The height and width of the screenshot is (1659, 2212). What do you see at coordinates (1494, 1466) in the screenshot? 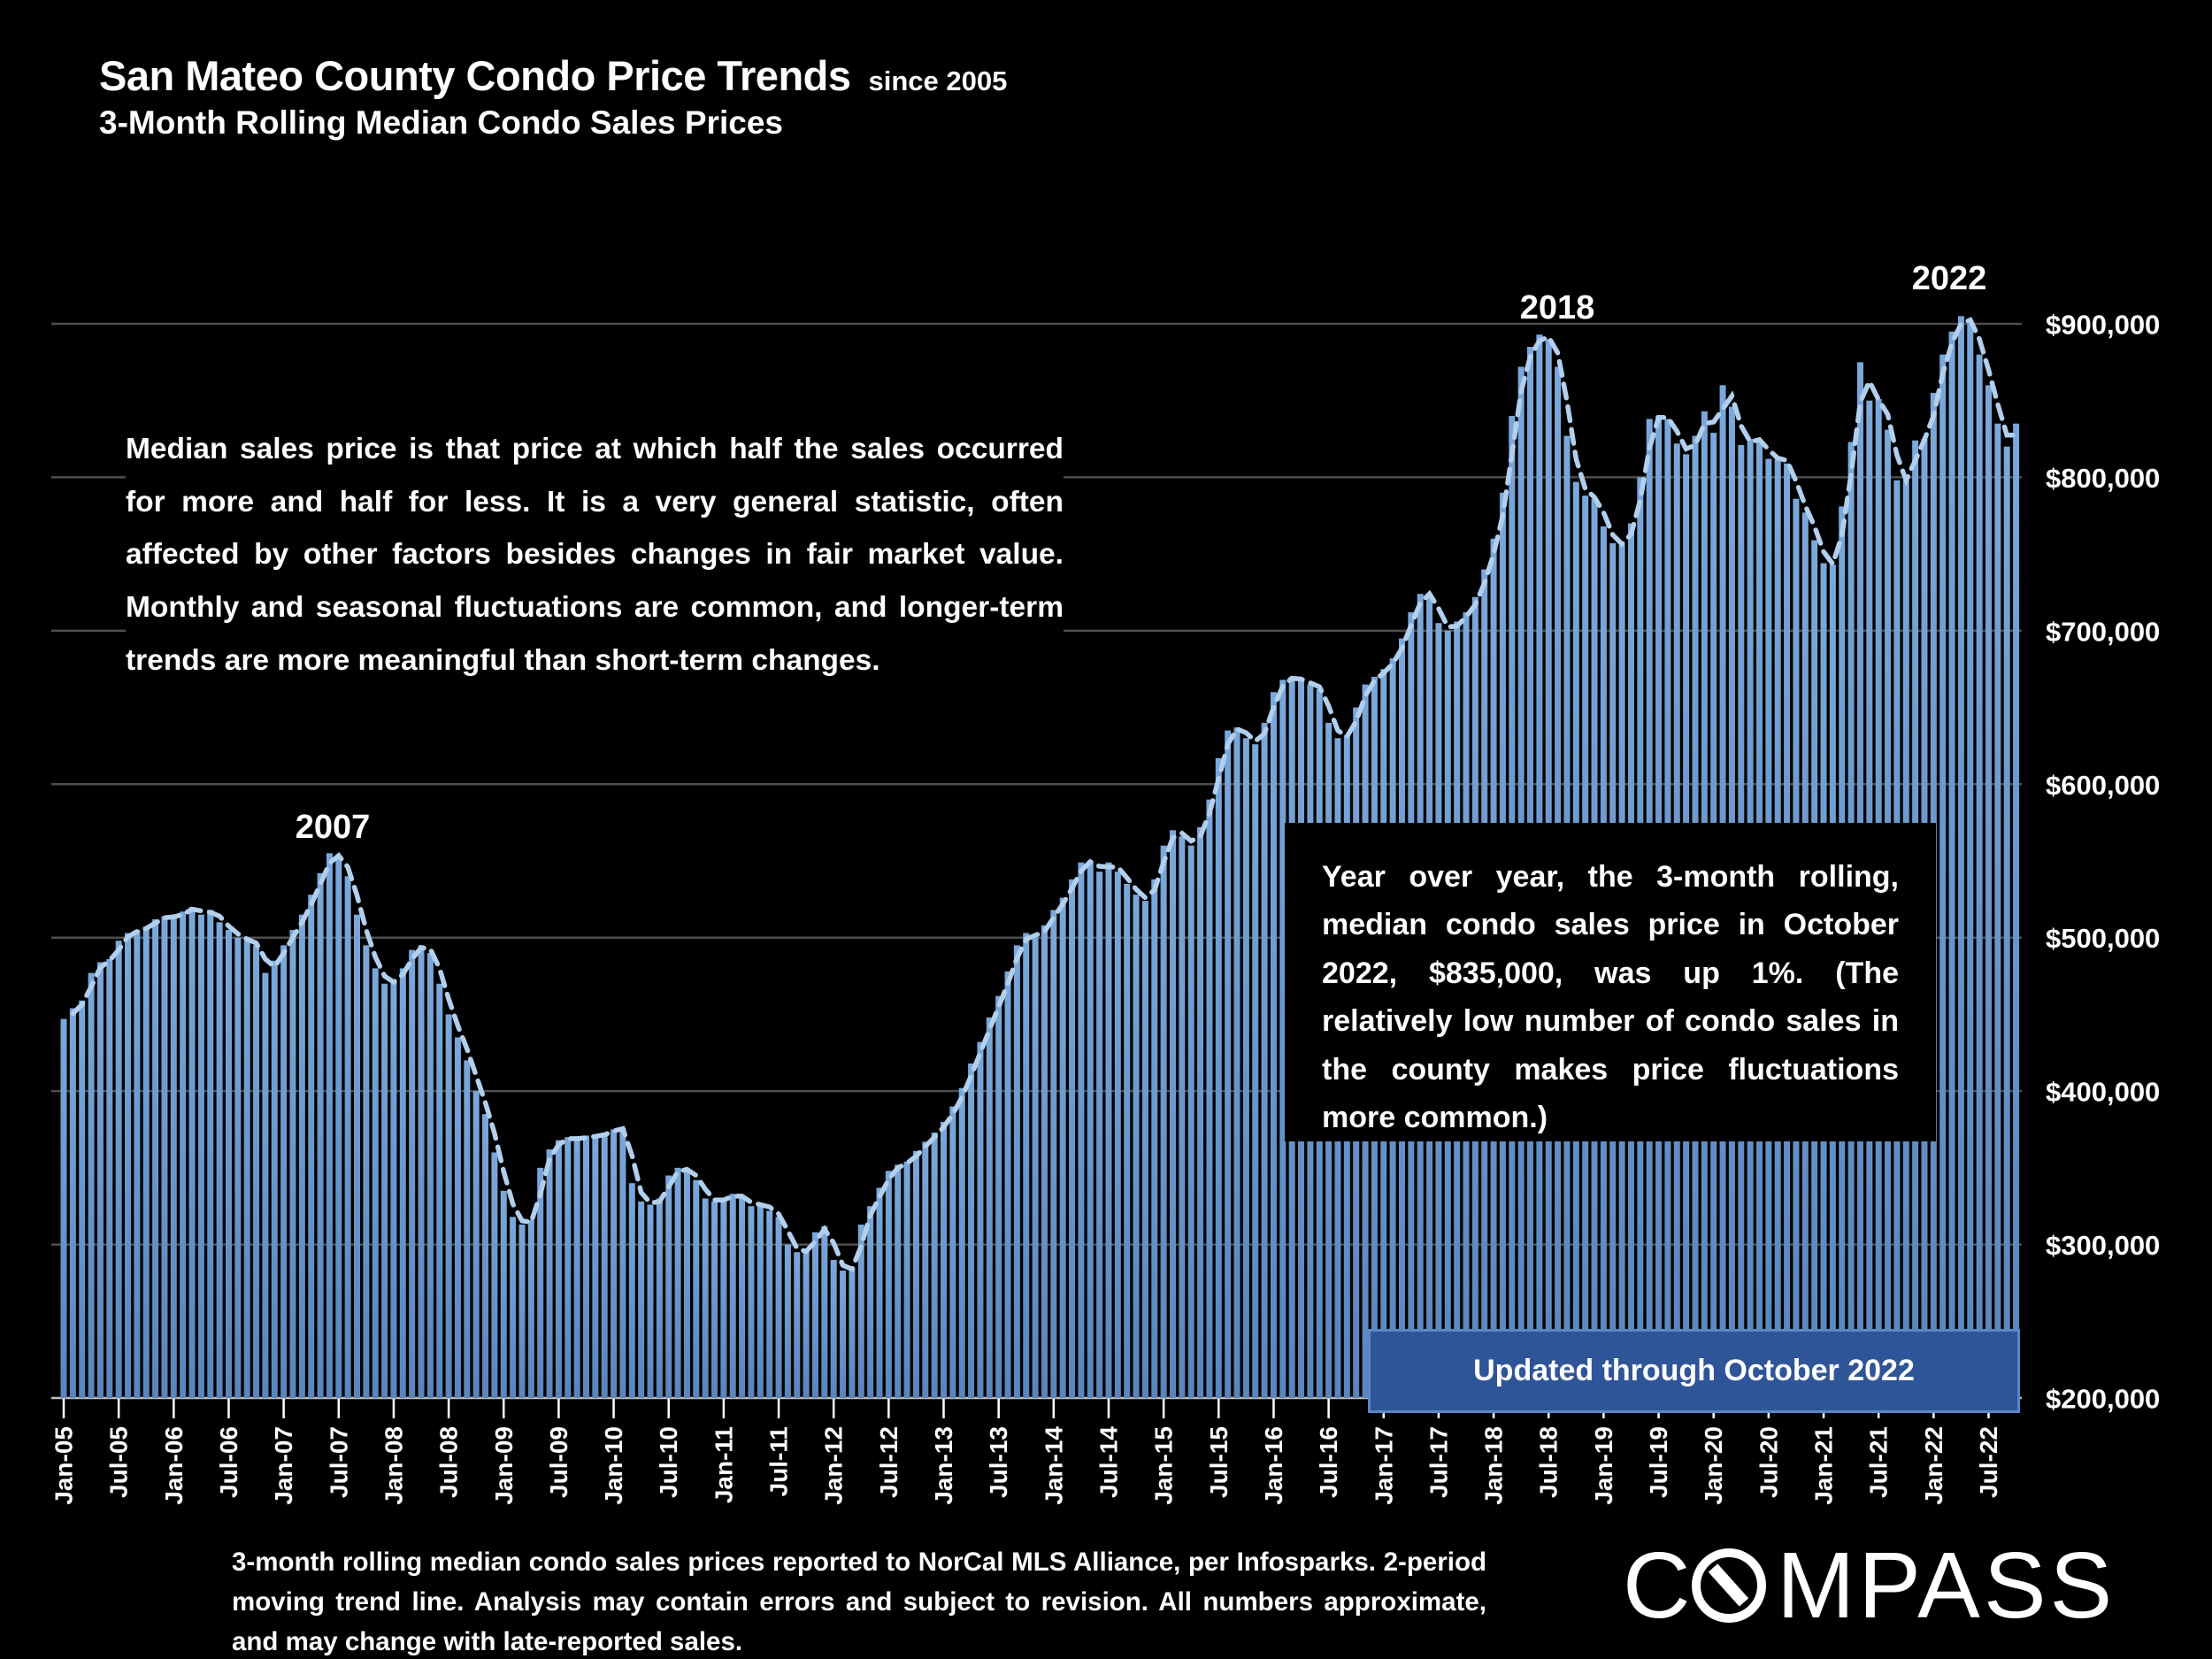
I see `svg-text: Jan-18` at bounding box center [1494, 1466].